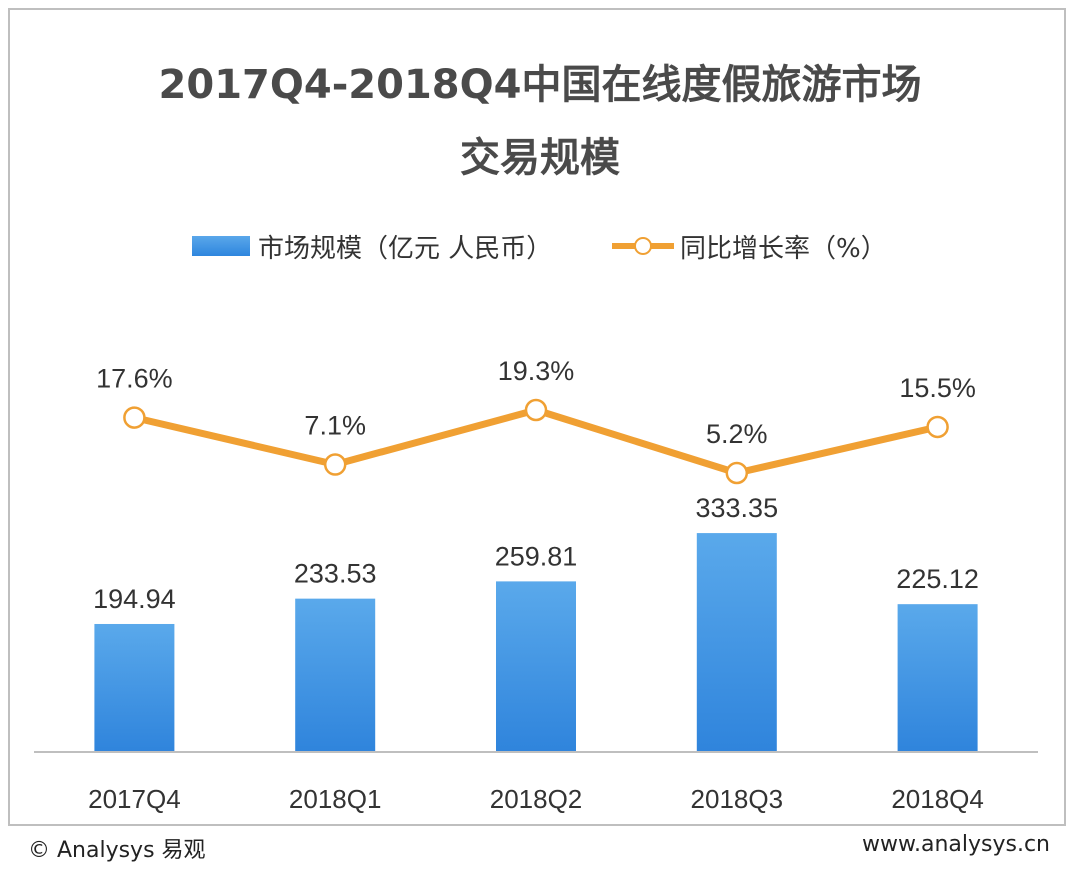 This screenshot has height=872, width=1080. I want to click on bar-value-label-2018Q1: 233.53, so click(335, 574).